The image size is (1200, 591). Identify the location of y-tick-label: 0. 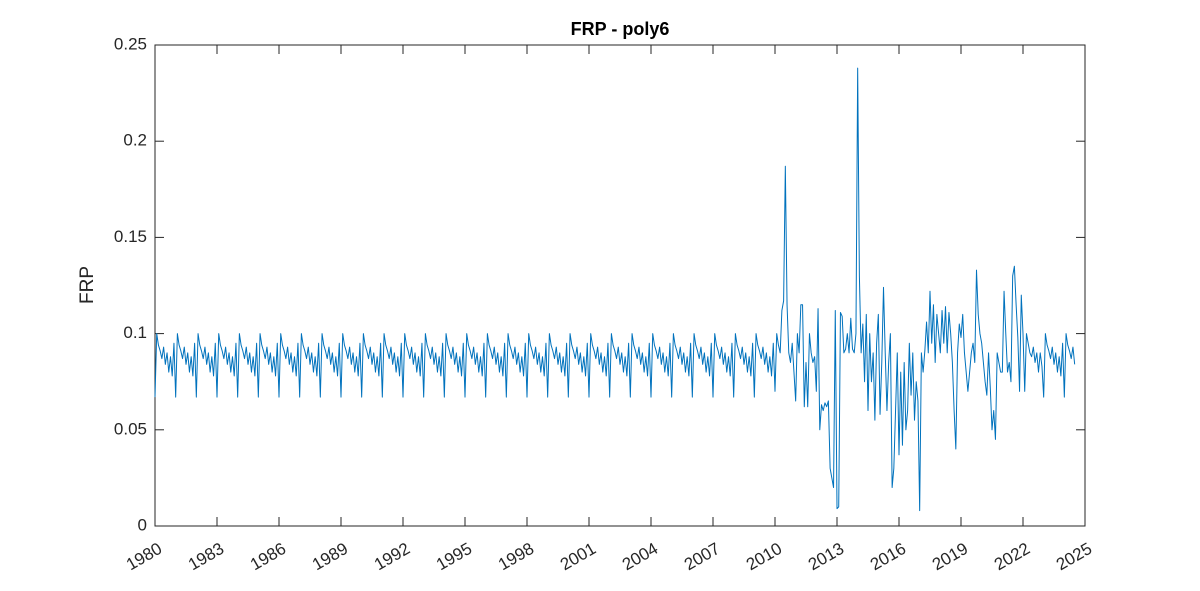
(142, 524).